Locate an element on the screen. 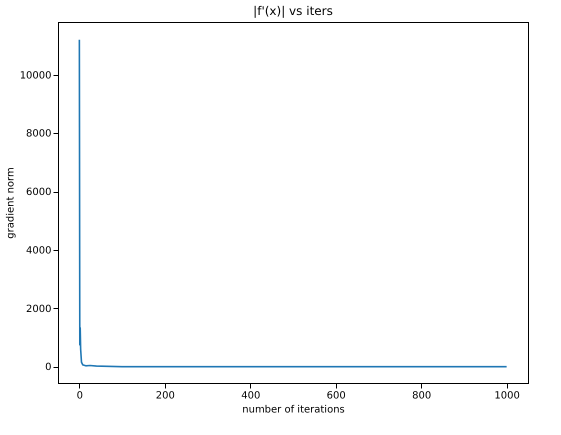 This screenshot has width=561, height=435. y-tick-label: 0 is located at coordinates (48, 368).